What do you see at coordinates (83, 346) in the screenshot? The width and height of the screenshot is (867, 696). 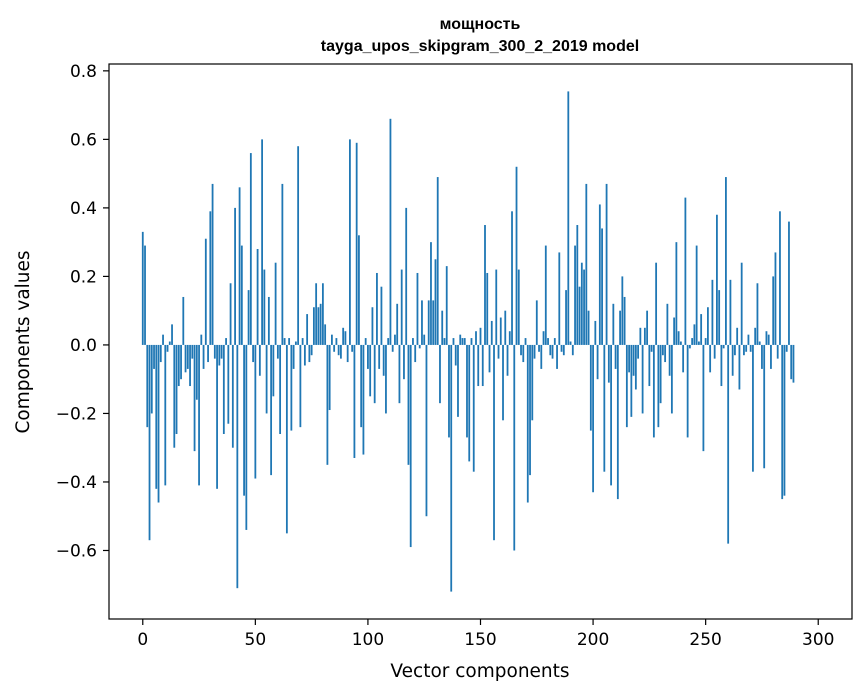 I see `y-tick-label: 0.0` at bounding box center [83, 346].